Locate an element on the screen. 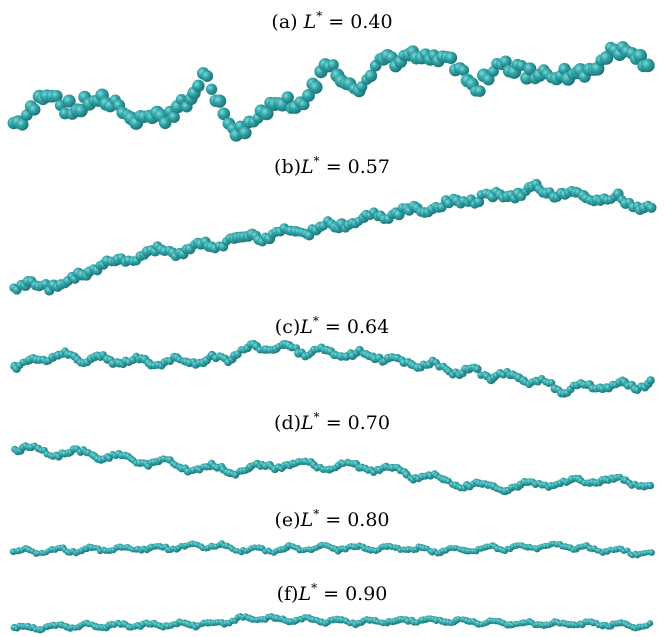 This screenshot has height=637, width=664. polymer-chain-d is located at coordinates (333, 469).